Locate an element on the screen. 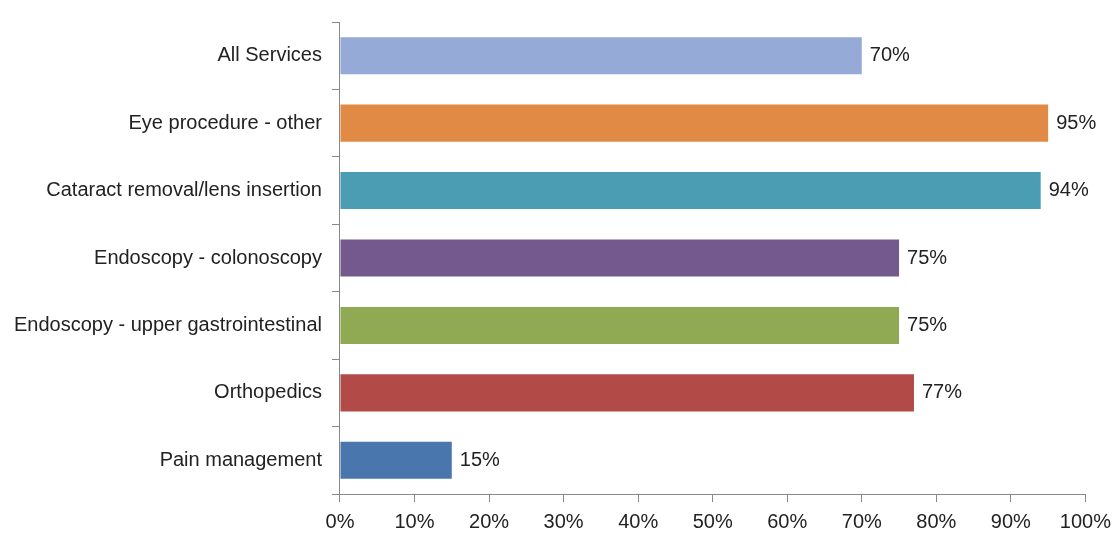 The height and width of the screenshot is (546, 1119). y-tick-label: Endoscopy - upper gastrointestinal is located at coordinates (167, 323).